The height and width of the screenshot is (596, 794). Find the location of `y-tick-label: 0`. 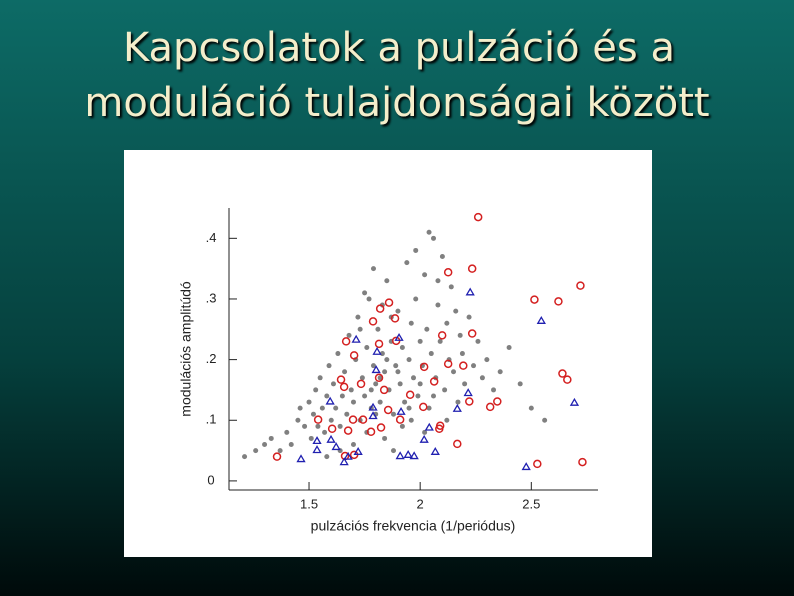

y-tick-label: 0 is located at coordinates (210, 479).